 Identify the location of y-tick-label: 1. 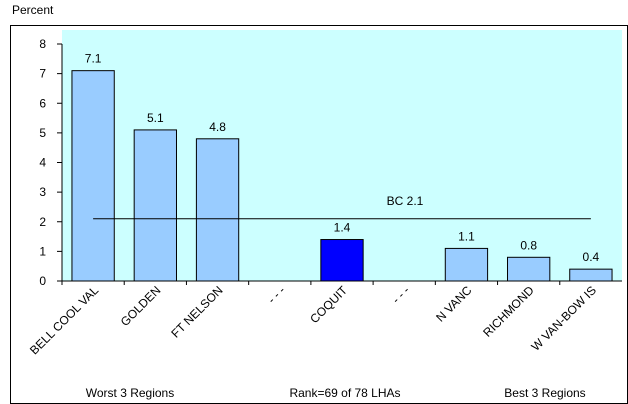
(42, 251).